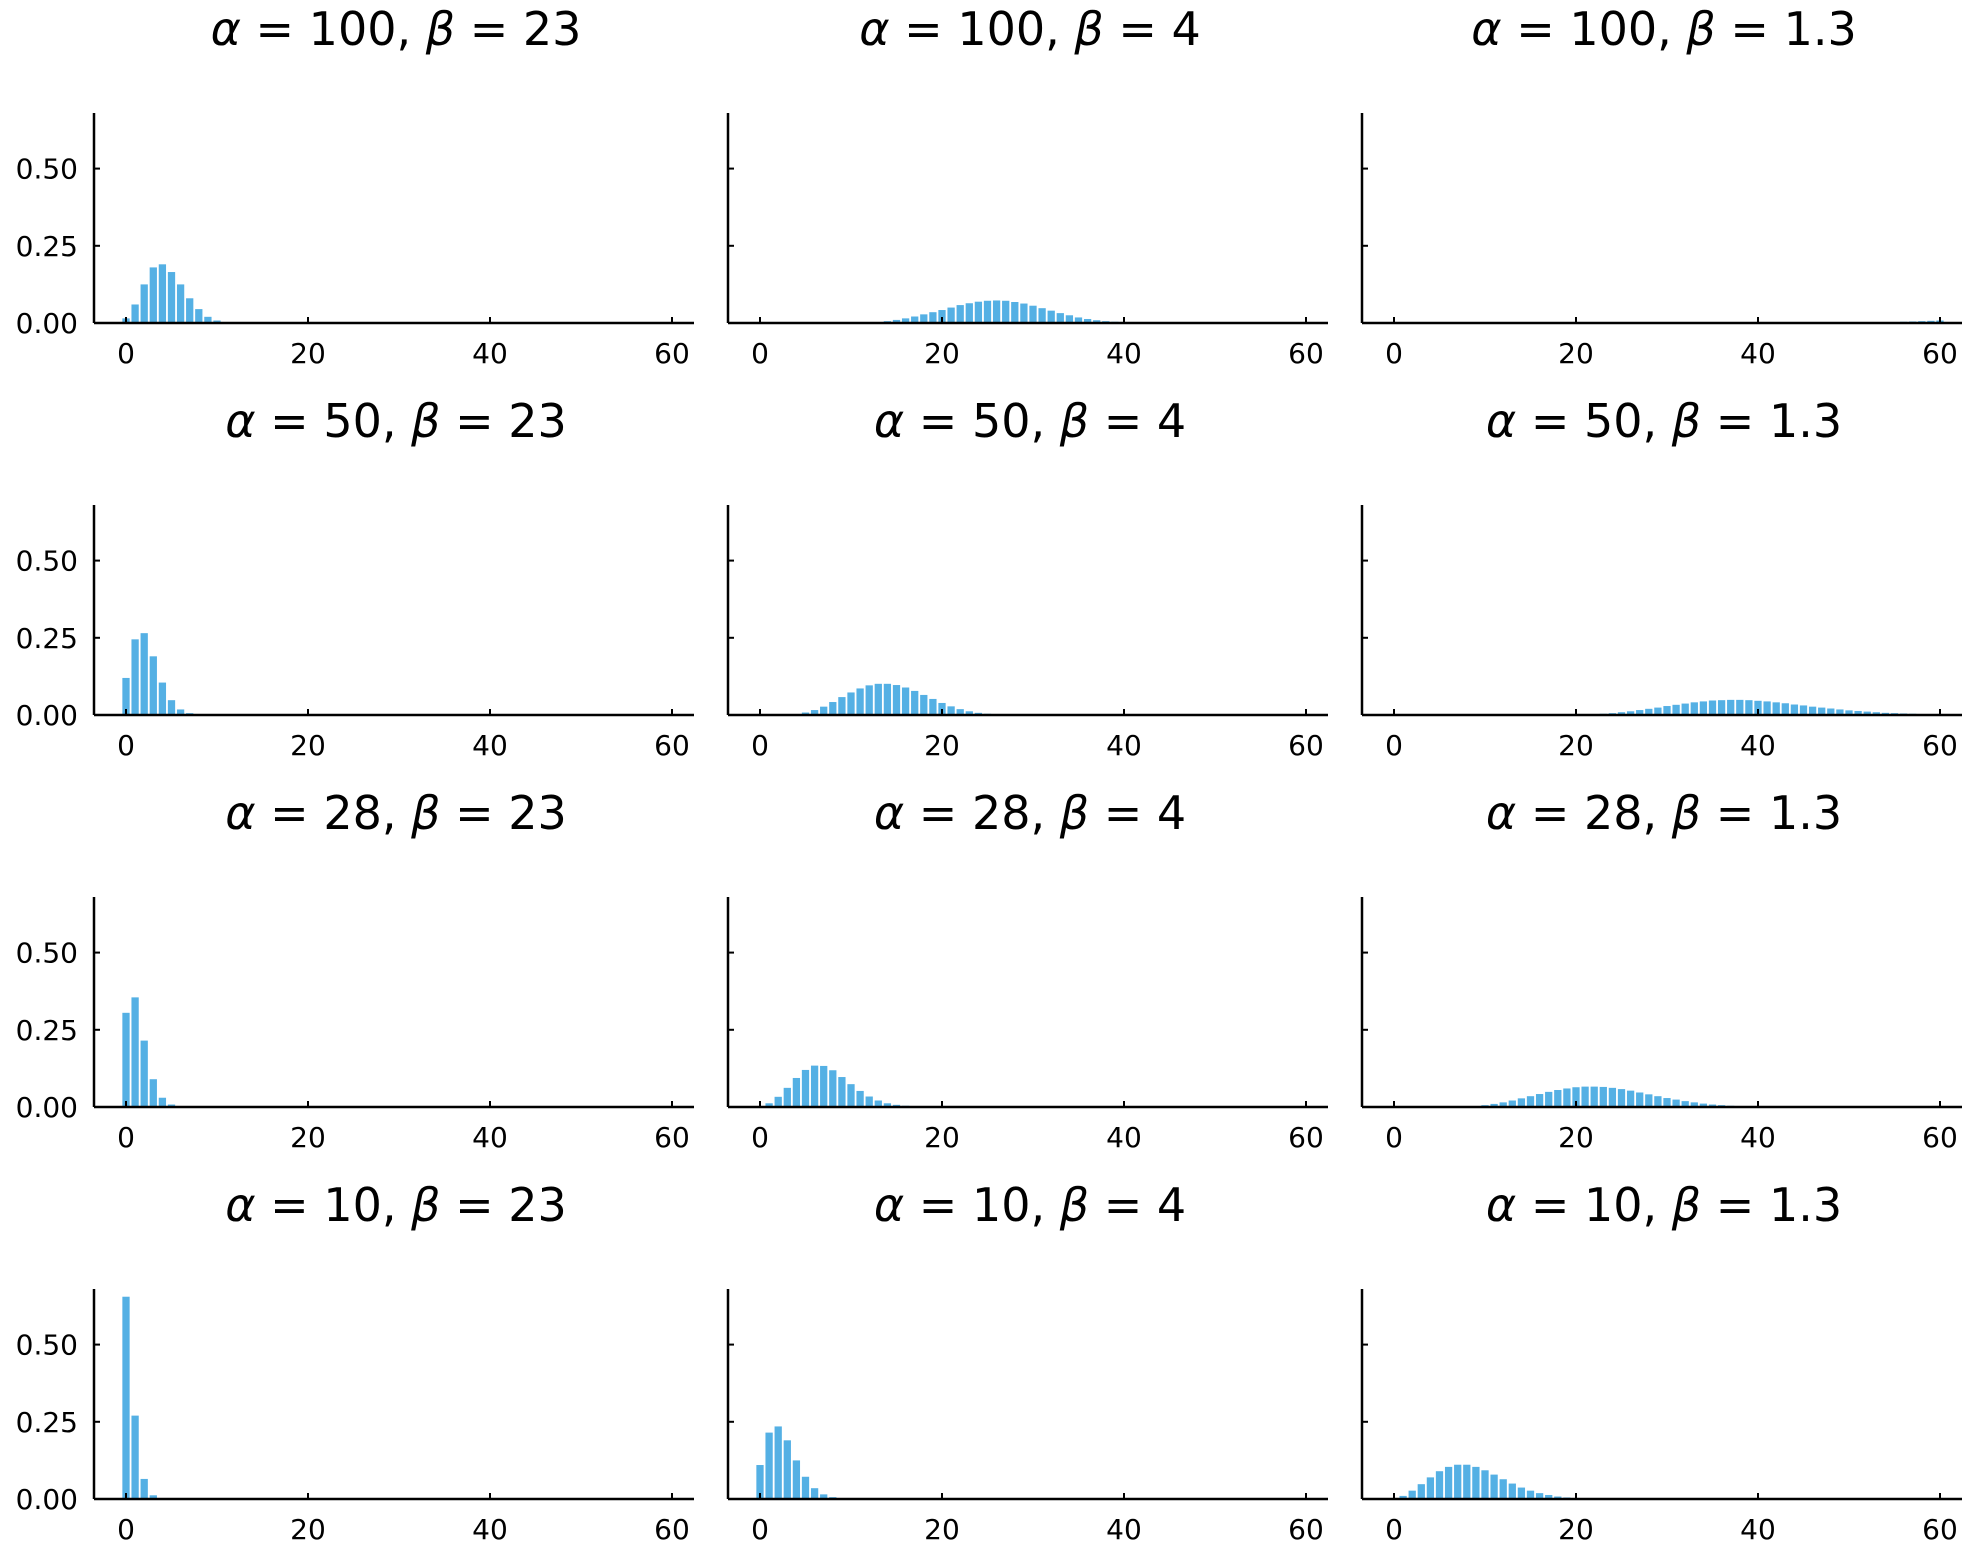 The height and width of the screenshot is (1554, 1970). Describe the element at coordinates (982, 29) in the screenshot. I see `alpha-value: = 100,` at that location.